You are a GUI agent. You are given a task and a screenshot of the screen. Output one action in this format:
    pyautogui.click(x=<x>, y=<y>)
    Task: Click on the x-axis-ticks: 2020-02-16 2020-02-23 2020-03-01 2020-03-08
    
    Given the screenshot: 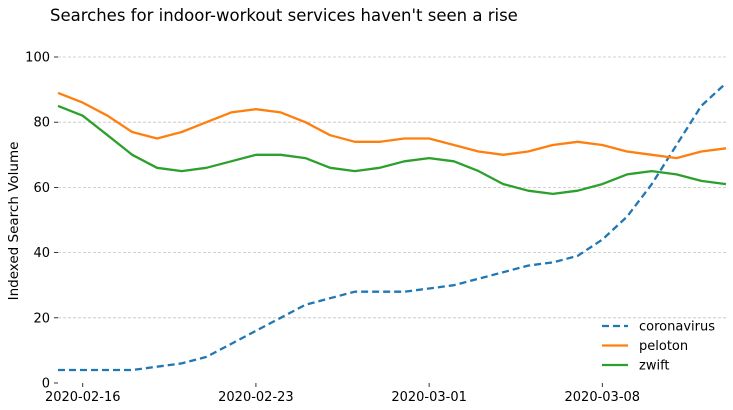 What is the action you would take?
    pyautogui.click(x=342, y=394)
    